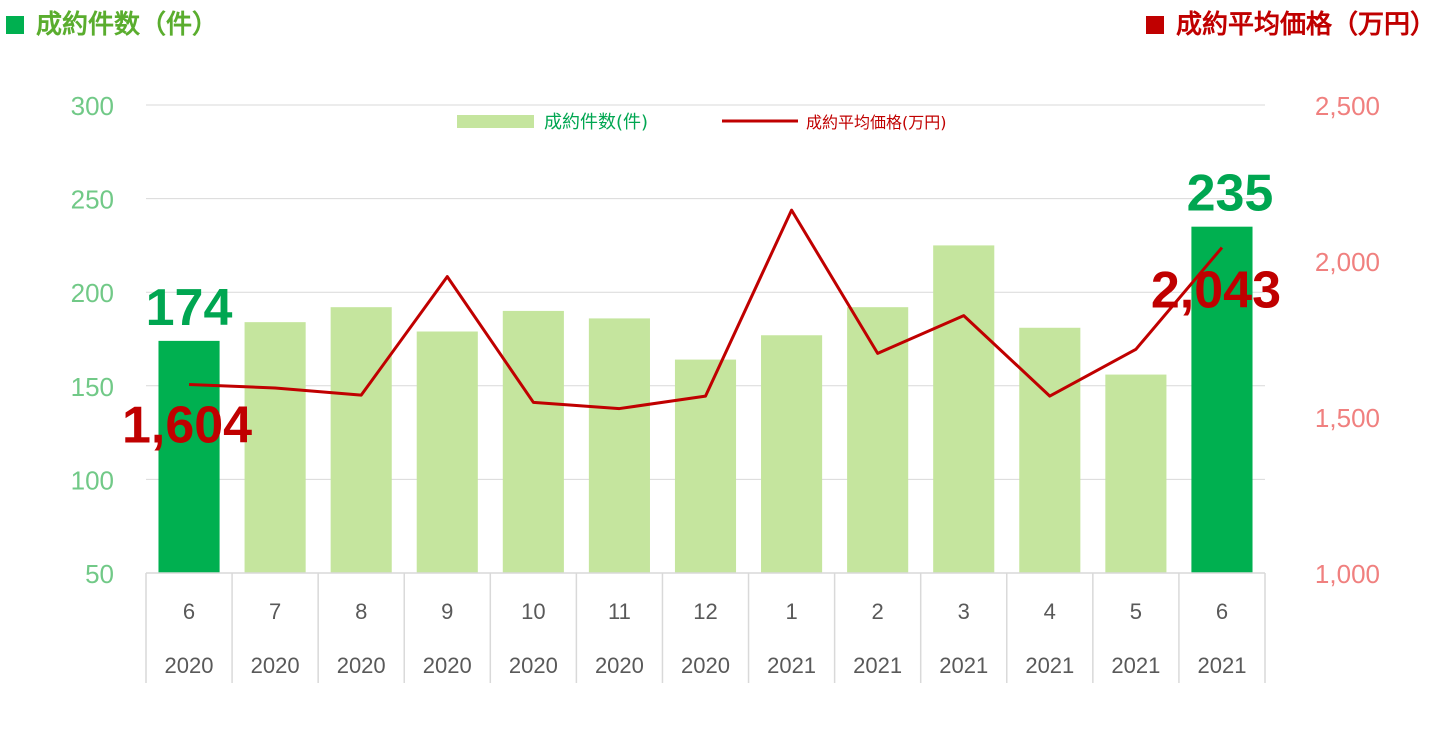 The width and height of the screenshot is (1440, 738). Describe the element at coordinates (92, 106) in the screenshot. I see `left-axis-tick-label: 300` at that location.